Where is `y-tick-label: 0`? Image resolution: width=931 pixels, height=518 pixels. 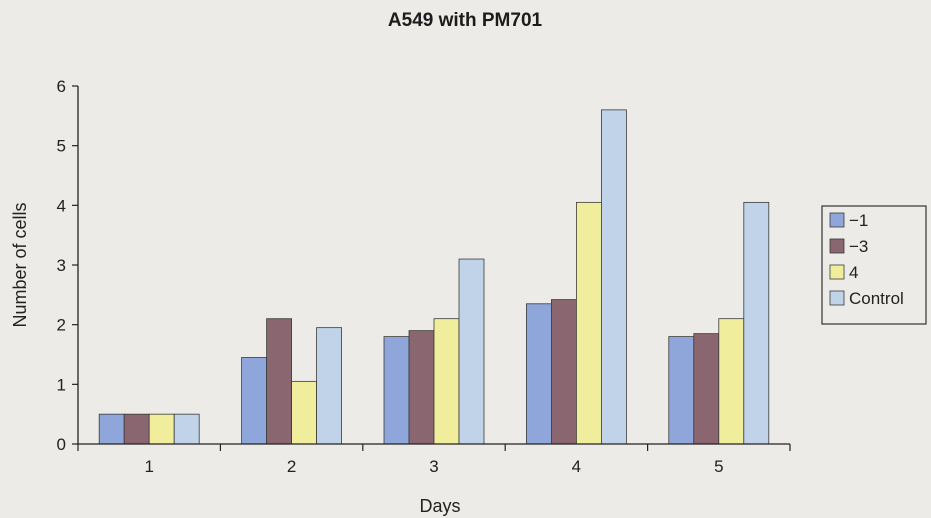
y-tick-label: 0 is located at coordinates (61, 444).